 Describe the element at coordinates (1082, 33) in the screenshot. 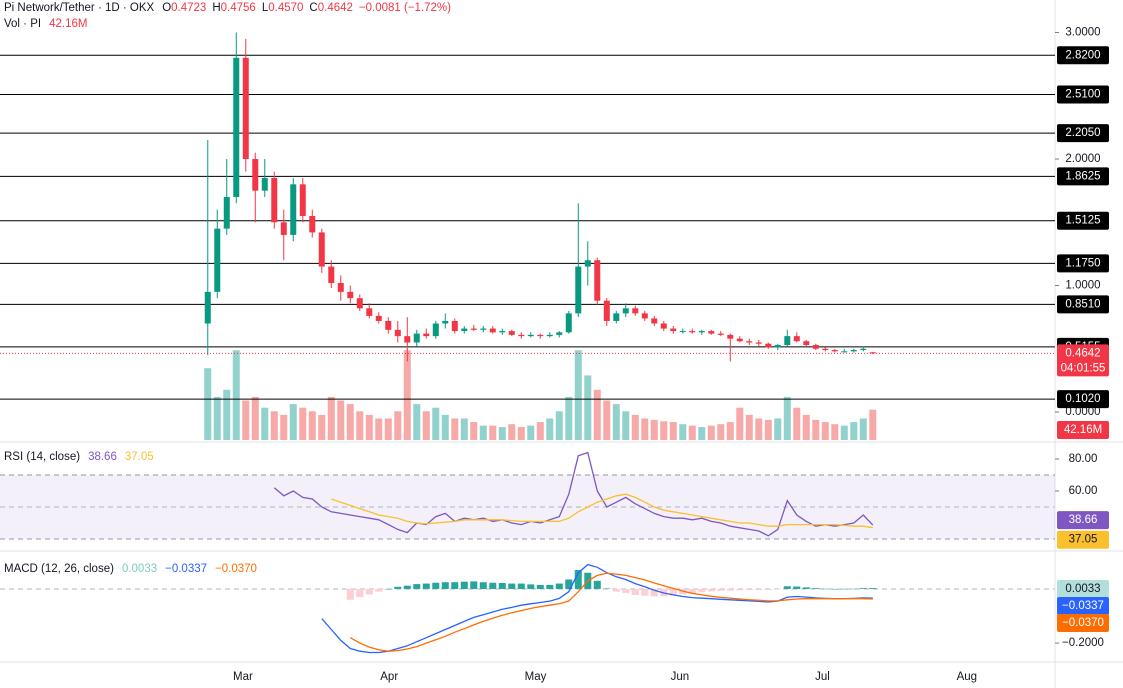

I see `y-tick-label: 3.0000` at that location.